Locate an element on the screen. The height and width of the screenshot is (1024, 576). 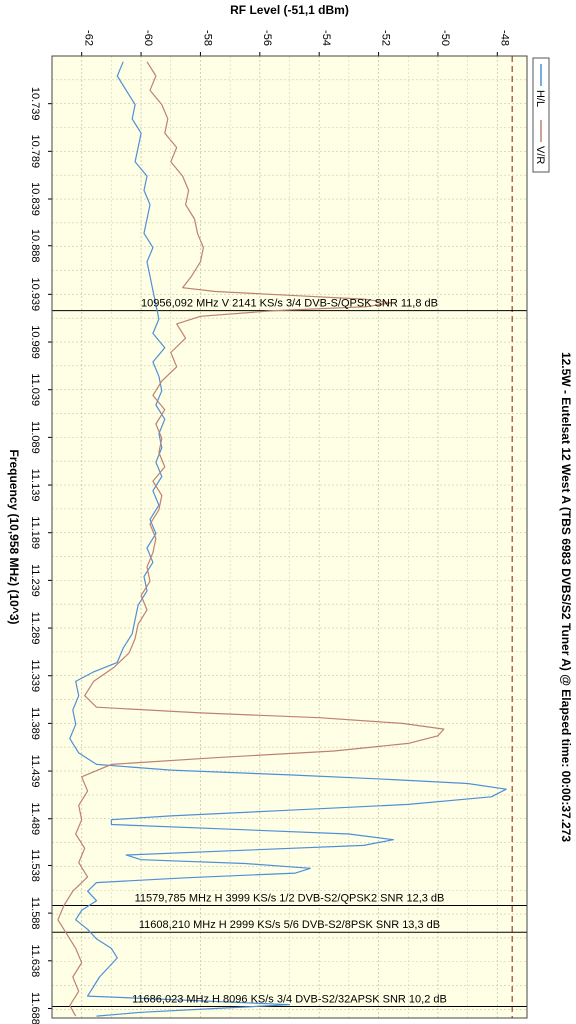
rf-tick-label: -58 is located at coordinates (207, 38).